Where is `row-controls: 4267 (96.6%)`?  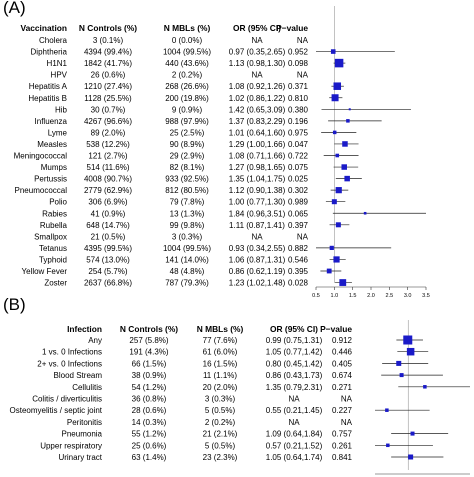
row-controls: 4267 (96.6%) is located at coordinates (108, 121).